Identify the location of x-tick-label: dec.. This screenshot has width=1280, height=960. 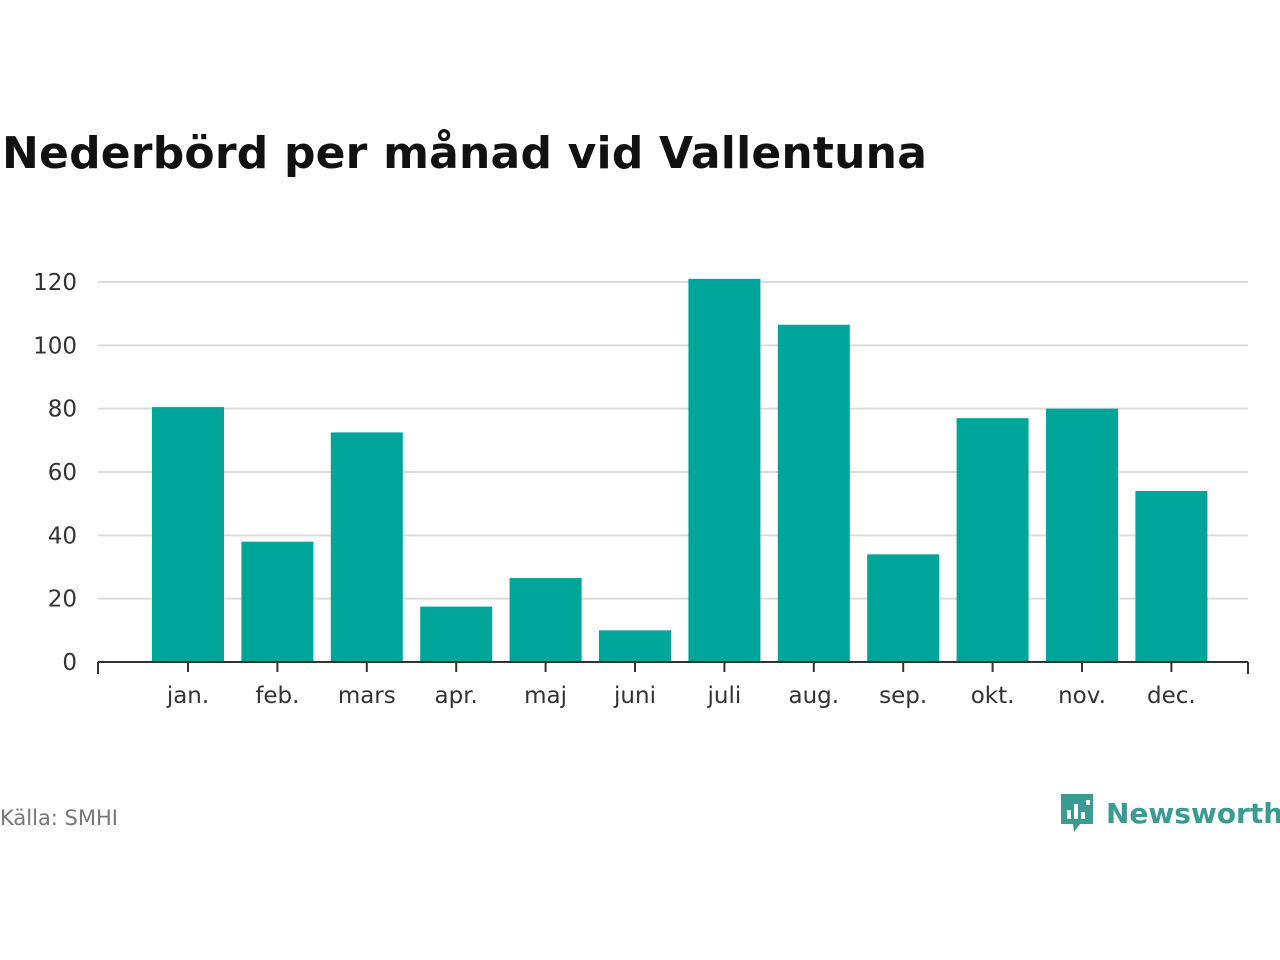
(1171, 696).